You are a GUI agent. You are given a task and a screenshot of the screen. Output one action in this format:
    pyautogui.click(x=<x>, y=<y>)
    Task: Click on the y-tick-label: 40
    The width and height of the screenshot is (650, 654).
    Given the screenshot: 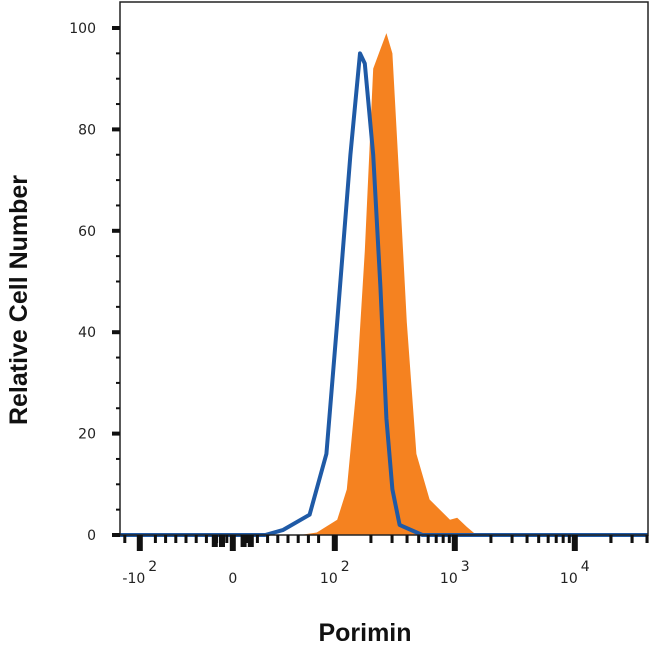 What is the action you would take?
    pyautogui.click(x=87, y=333)
    